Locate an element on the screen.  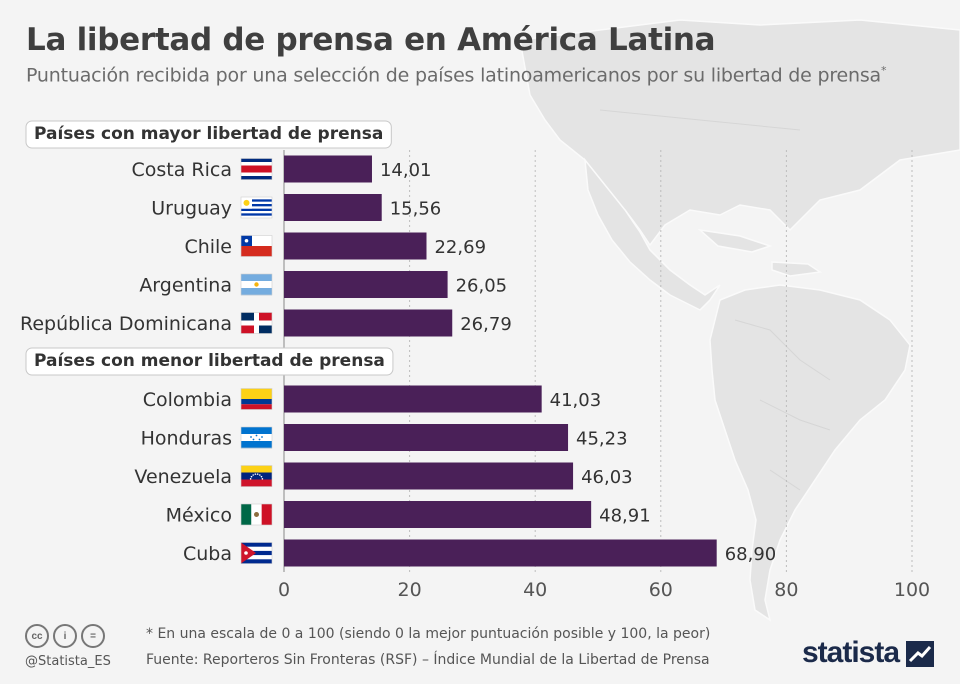
nd-icon: = is located at coordinates (93, 636).